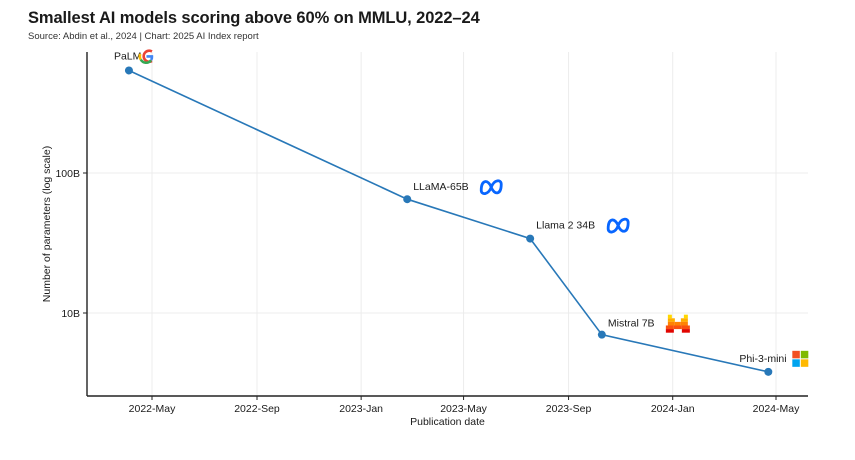 This screenshot has width=855, height=460. What do you see at coordinates (407, 199) in the screenshot?
I see `data-point-llama-65b` at bounding box center [407, 199].